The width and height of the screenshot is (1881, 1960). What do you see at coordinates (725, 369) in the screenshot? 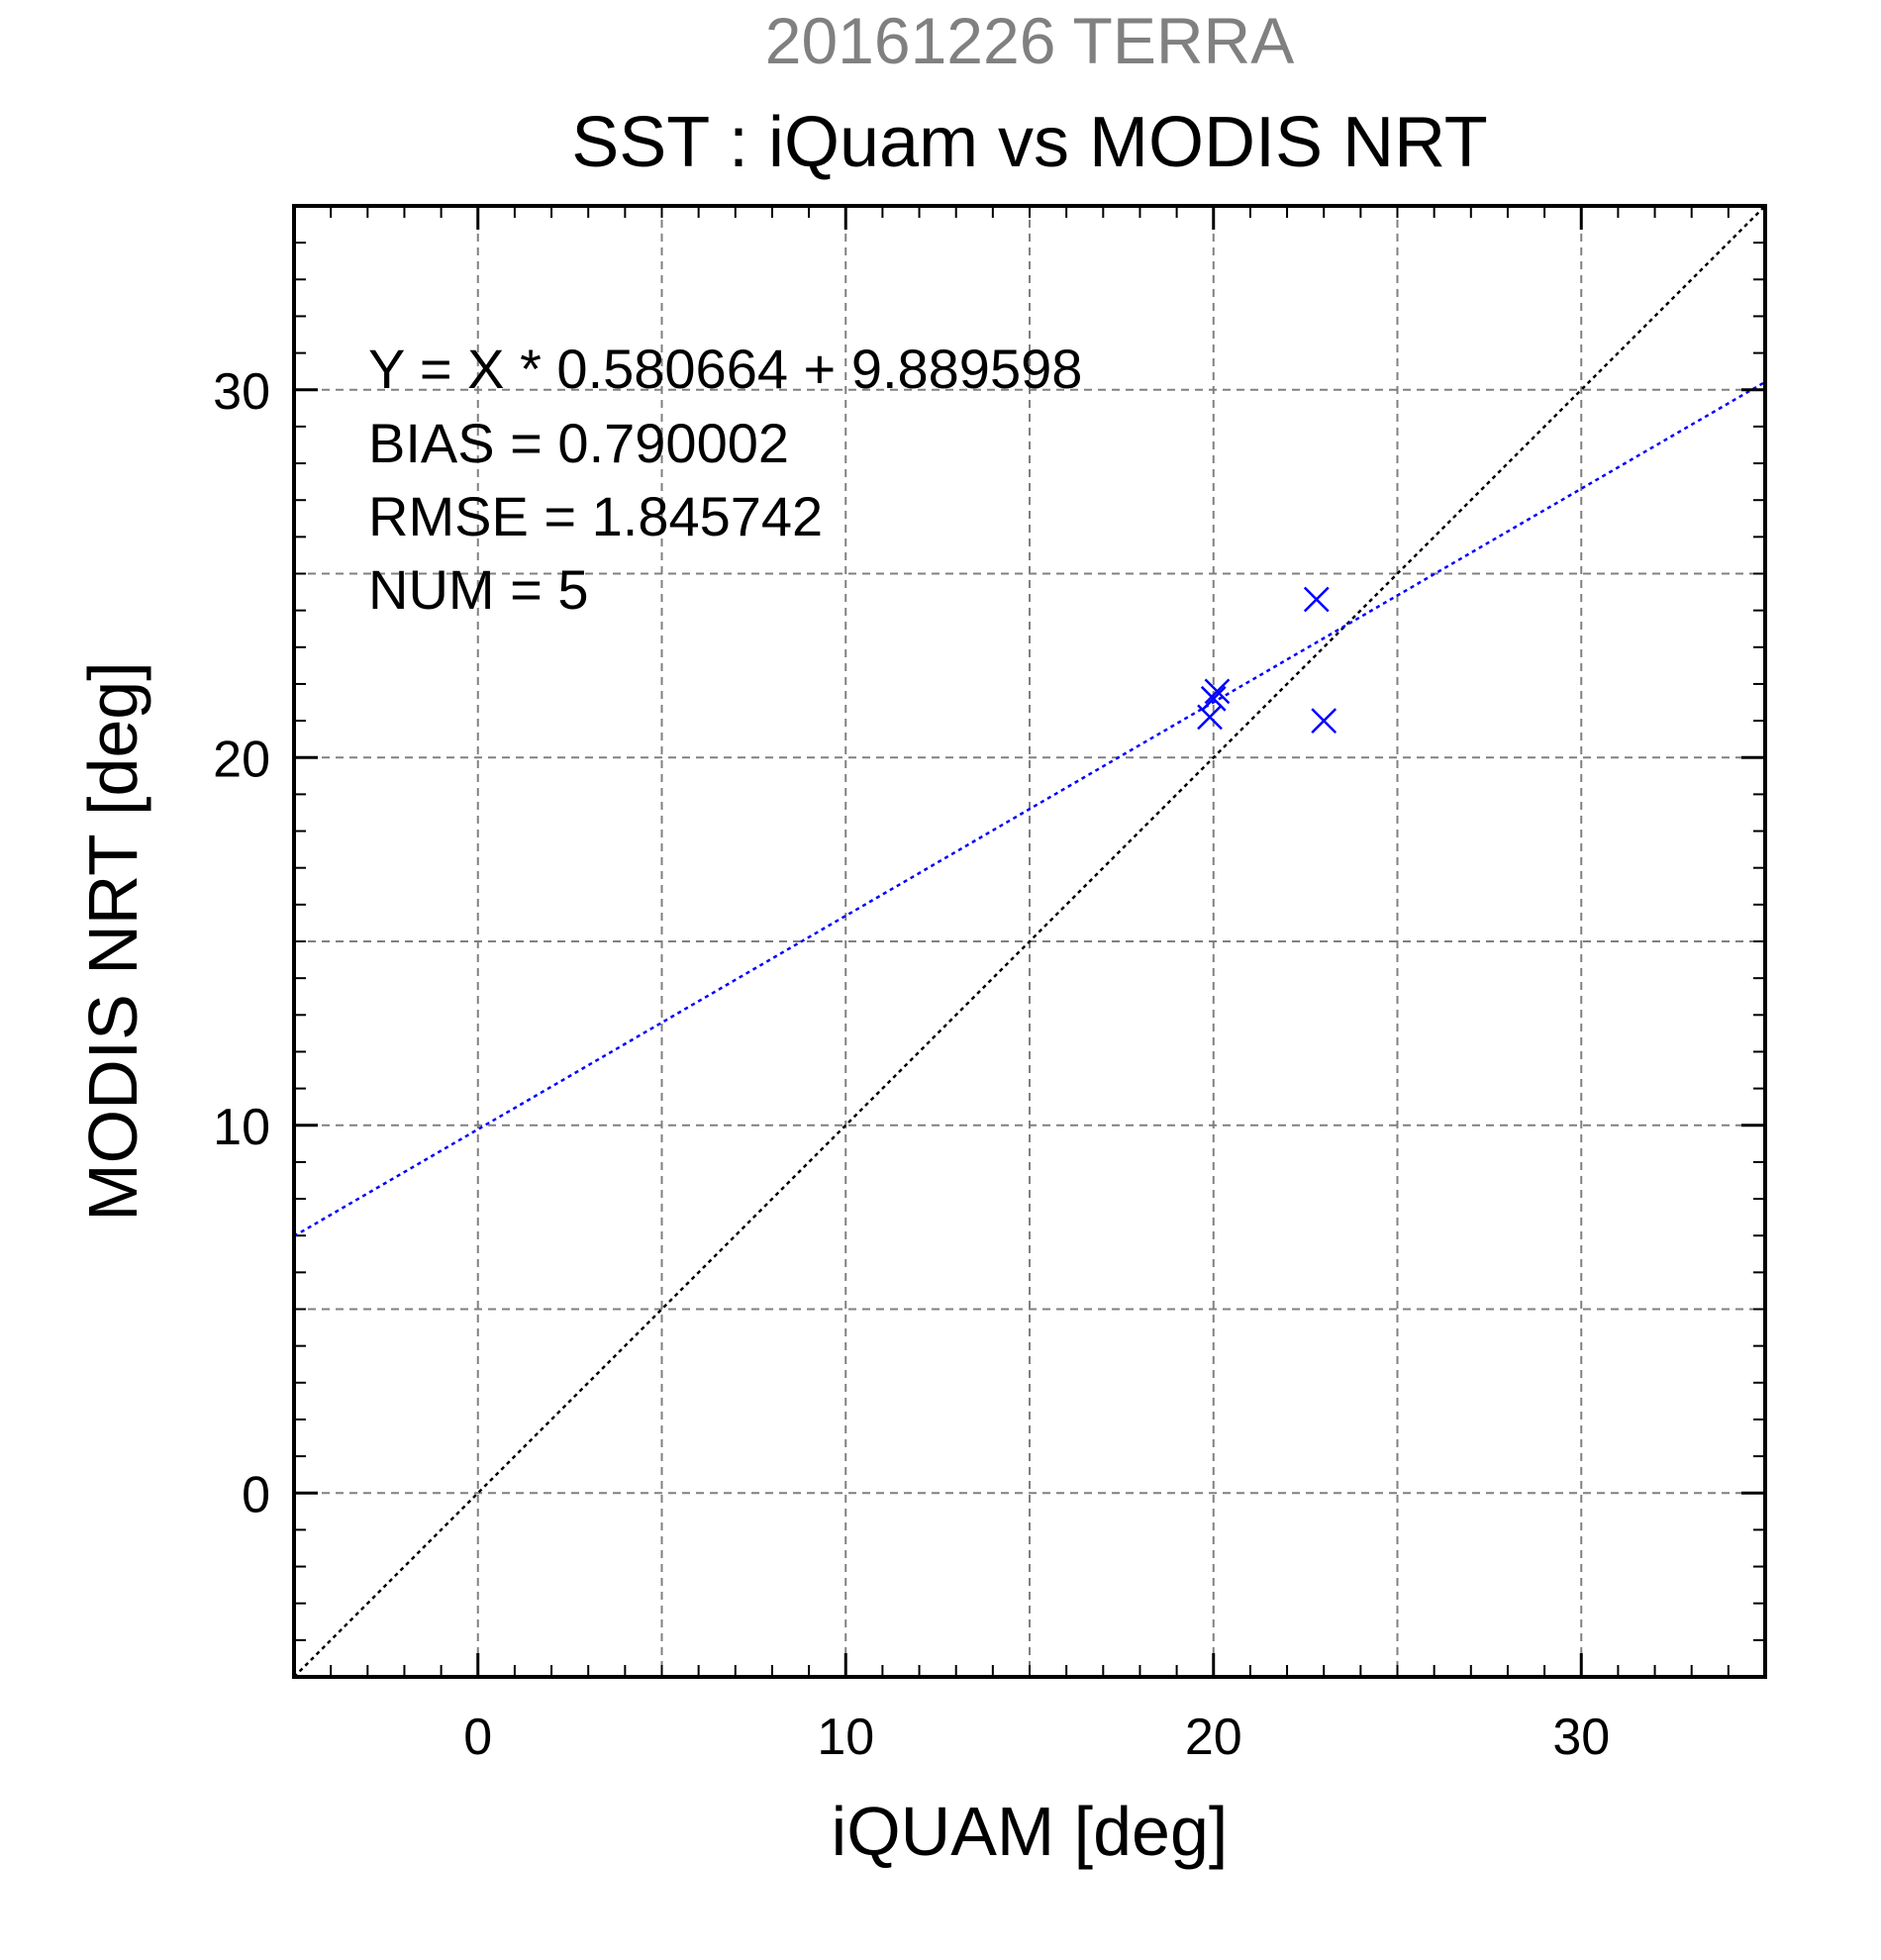
I see `stats-regression-equation: Y = X * 0.580664 + 9.889598` at bounding box center [725, 369].